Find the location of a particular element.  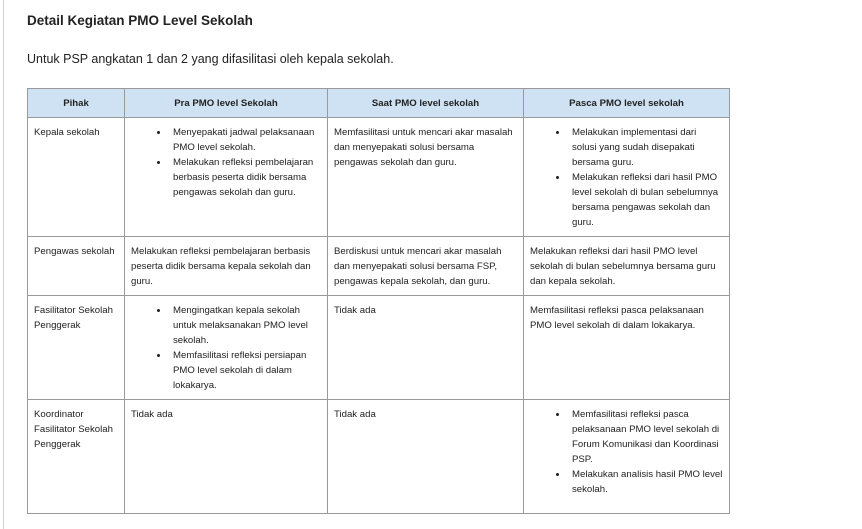

header-cell: Saat PMO level sekolah is located at coordinates (425, 103).